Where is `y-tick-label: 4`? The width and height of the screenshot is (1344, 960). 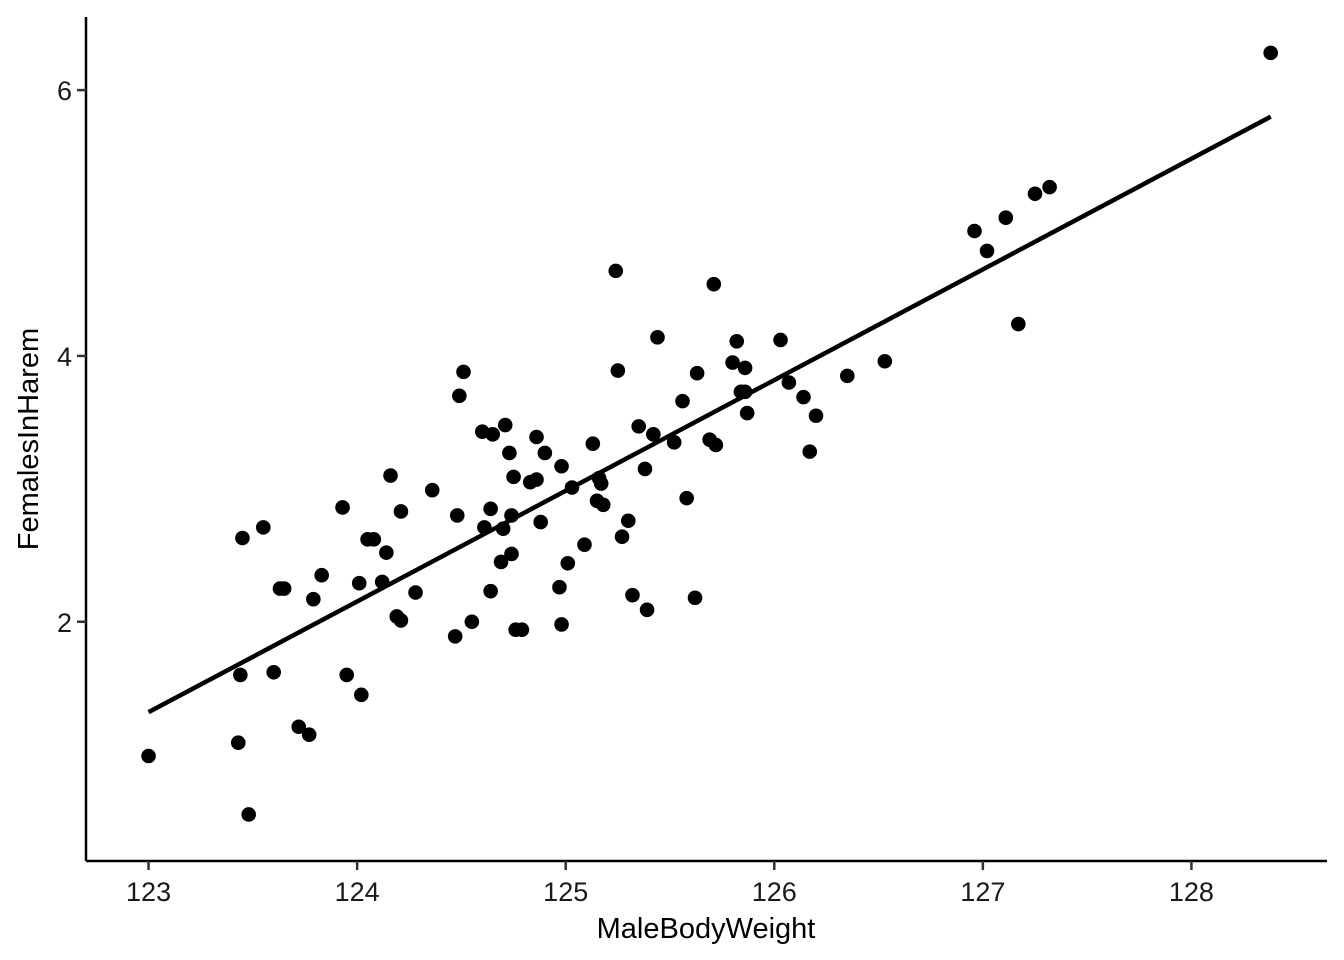
y-tick-label: 4 is located at coordinates (64, 357).